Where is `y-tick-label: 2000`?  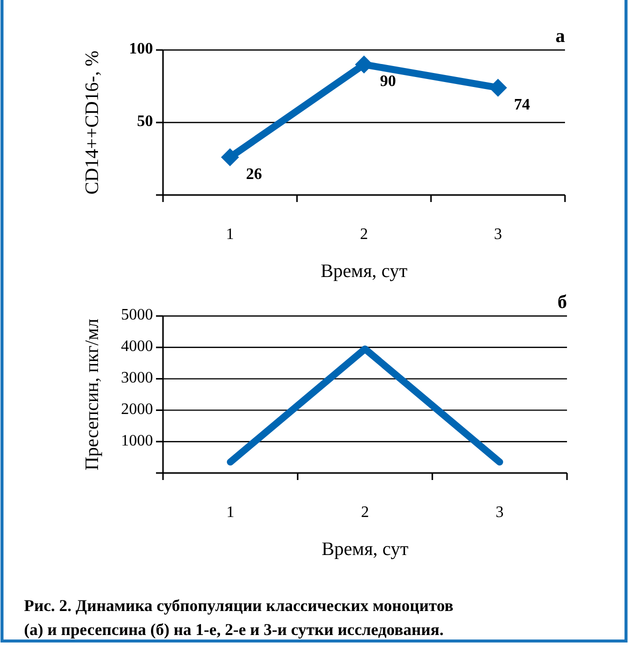 y-tick-label: 2000 is located at coordinates (137, 409).